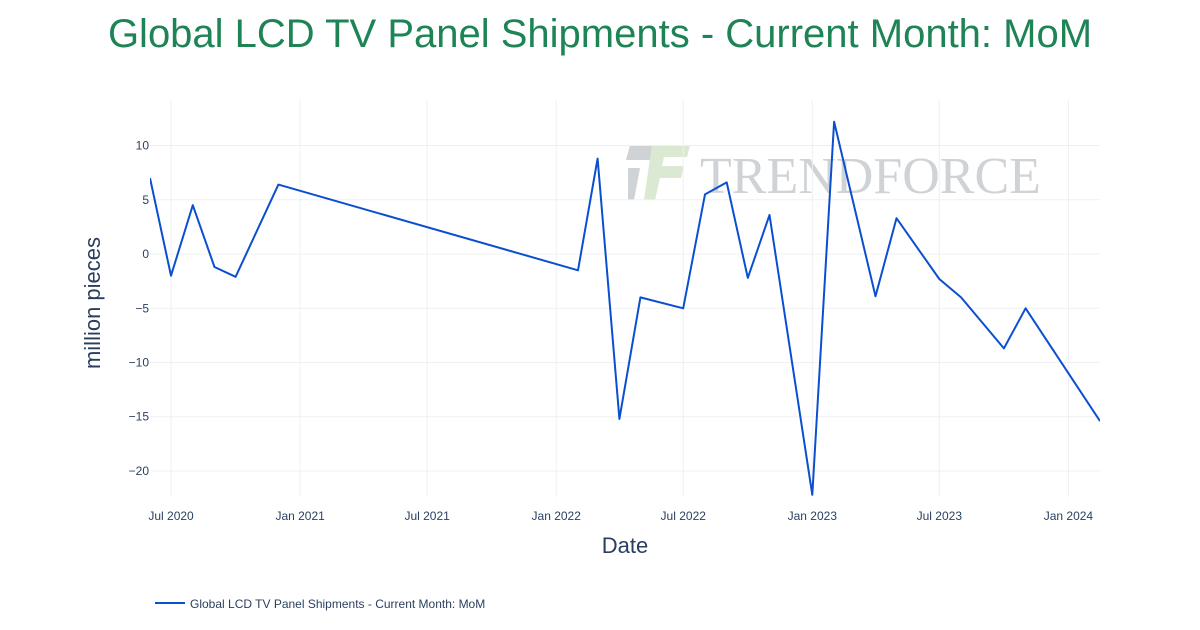  Describe the element at coordinates (625, 545) in the screenshot. I see `x-axis-title: Date` at that location.